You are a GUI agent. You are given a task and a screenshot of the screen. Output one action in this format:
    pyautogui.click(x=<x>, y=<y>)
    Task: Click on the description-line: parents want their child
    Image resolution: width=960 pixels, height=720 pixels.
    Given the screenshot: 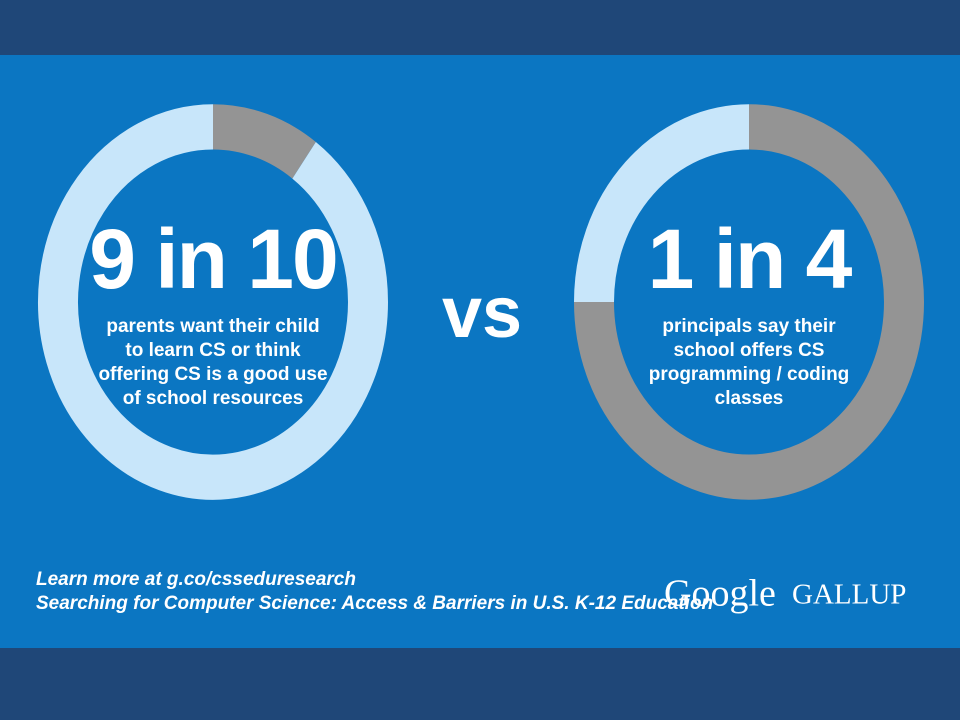 What is the action you would take?
    pyautogui.click(x=212, y=326)
    